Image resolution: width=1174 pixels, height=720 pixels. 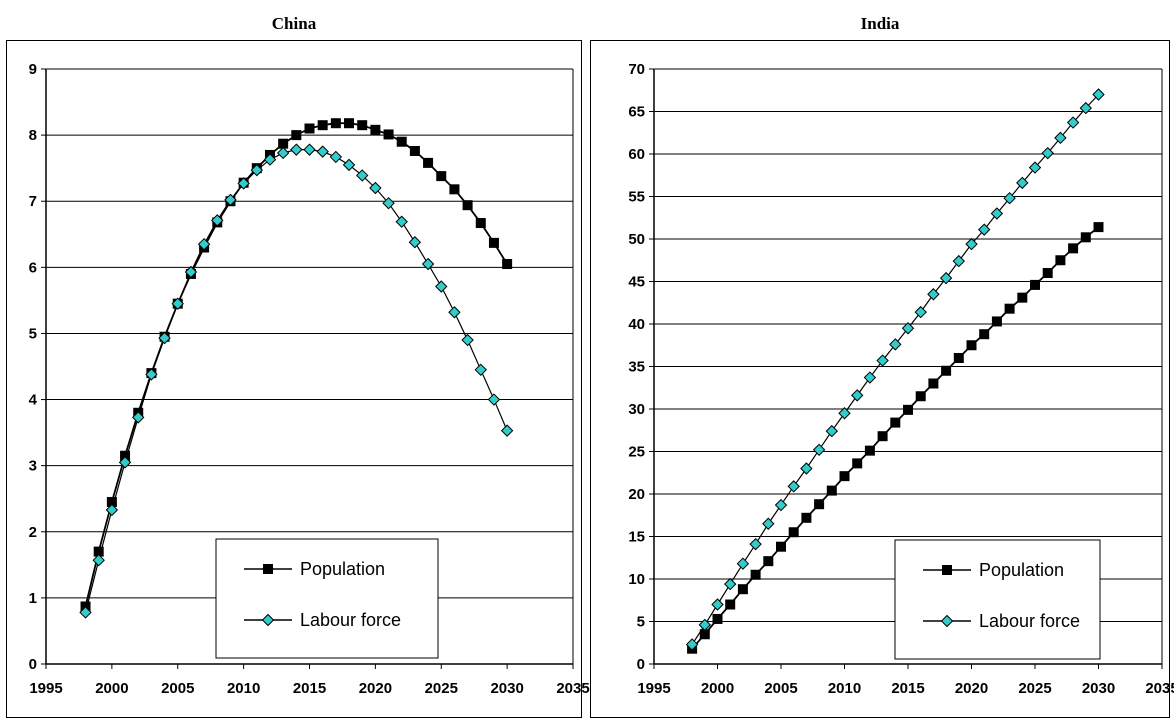 I want to click on x-tick-label: 2000, so click(x=717, y=688).